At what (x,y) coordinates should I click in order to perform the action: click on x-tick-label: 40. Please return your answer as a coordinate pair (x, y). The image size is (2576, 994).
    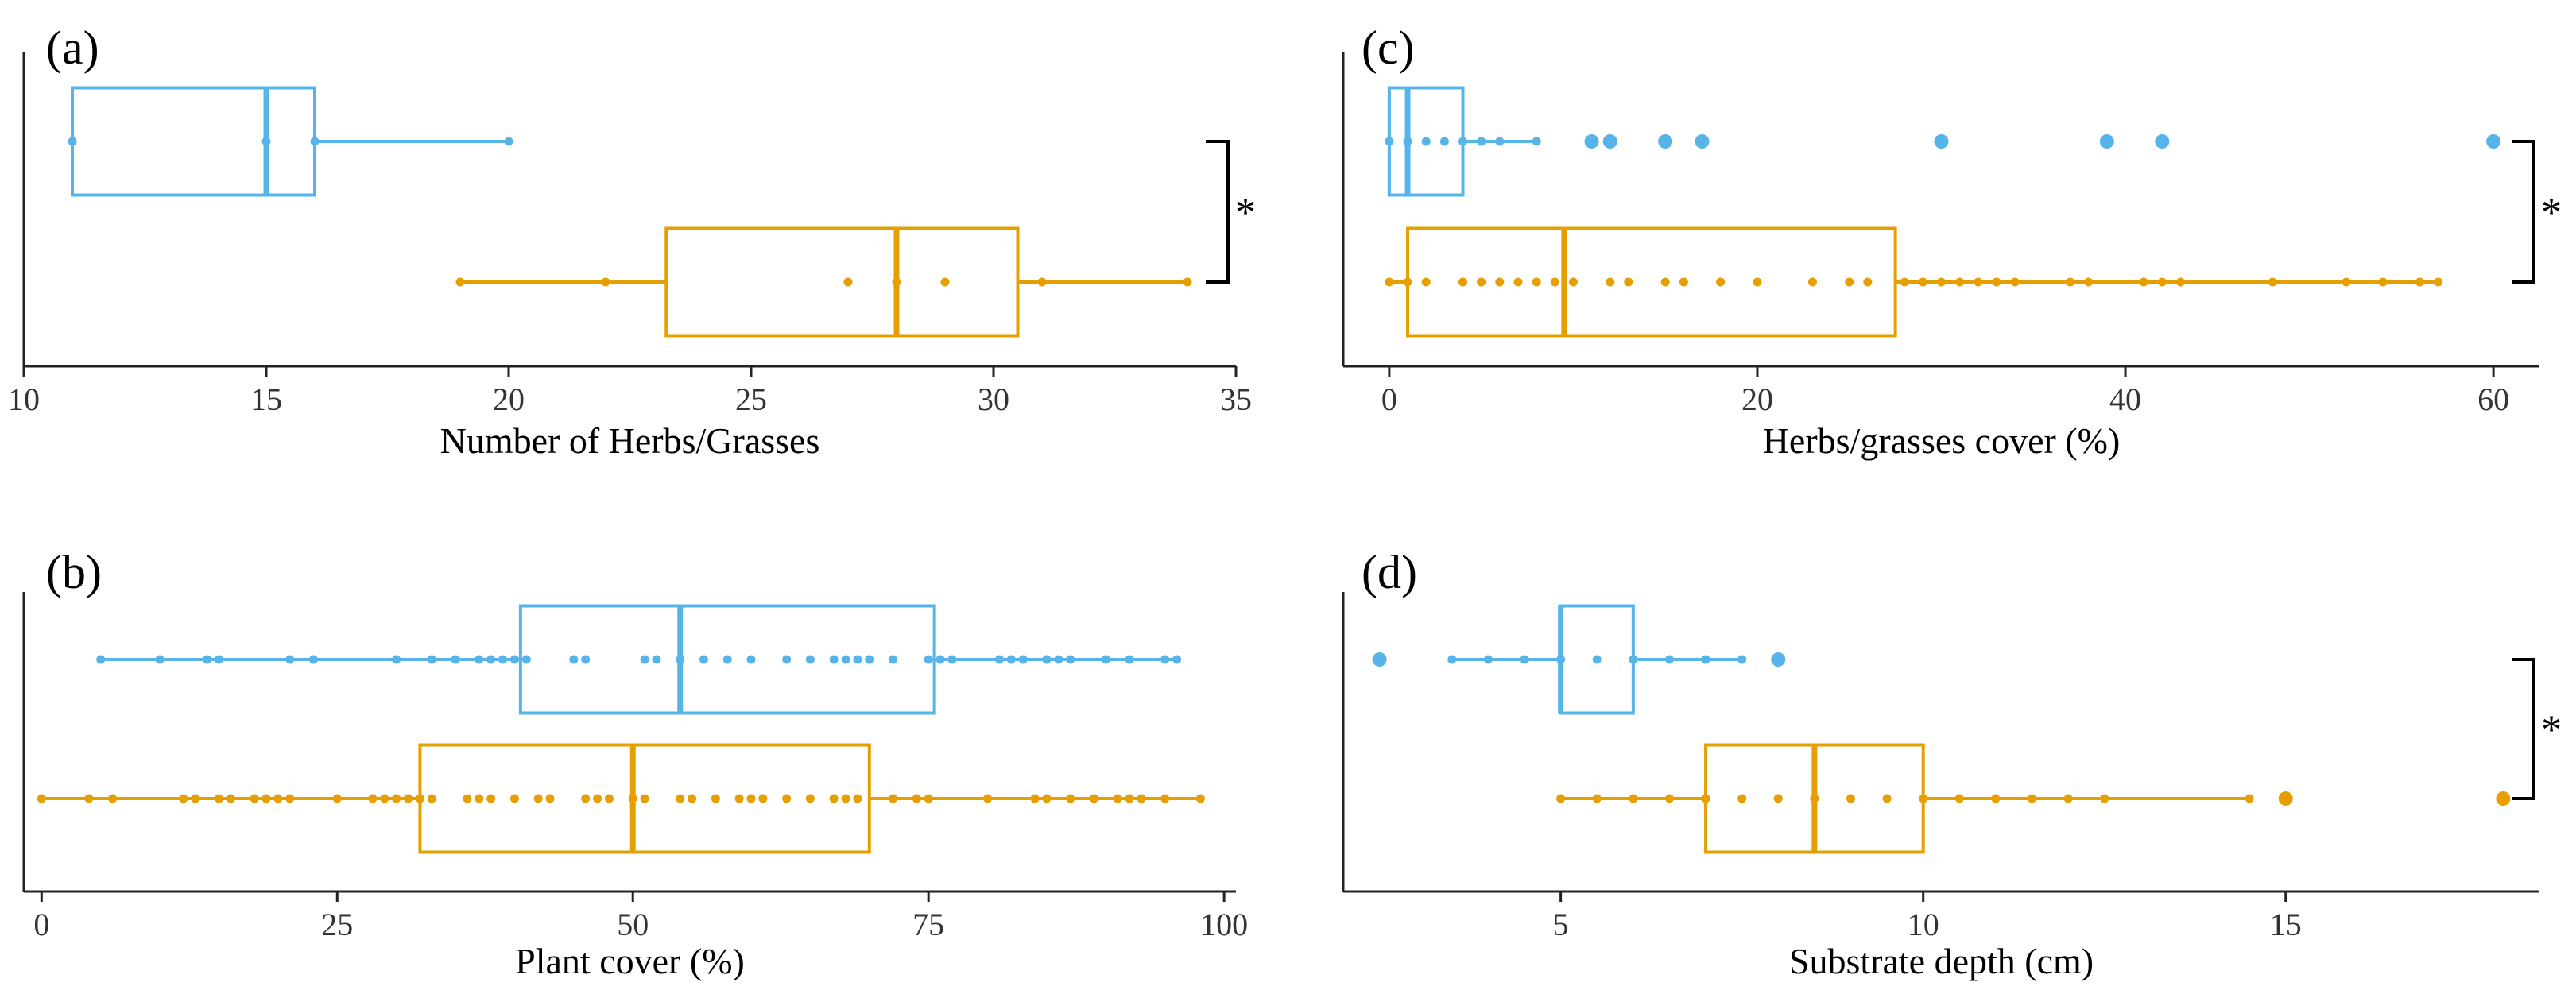
    Looking at the image, I should click on (2125, 399).